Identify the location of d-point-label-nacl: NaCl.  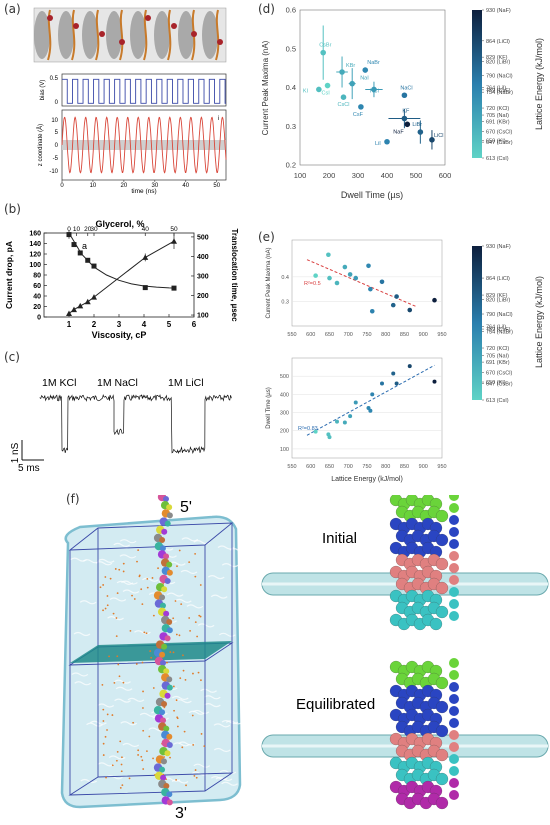
(406, 88).